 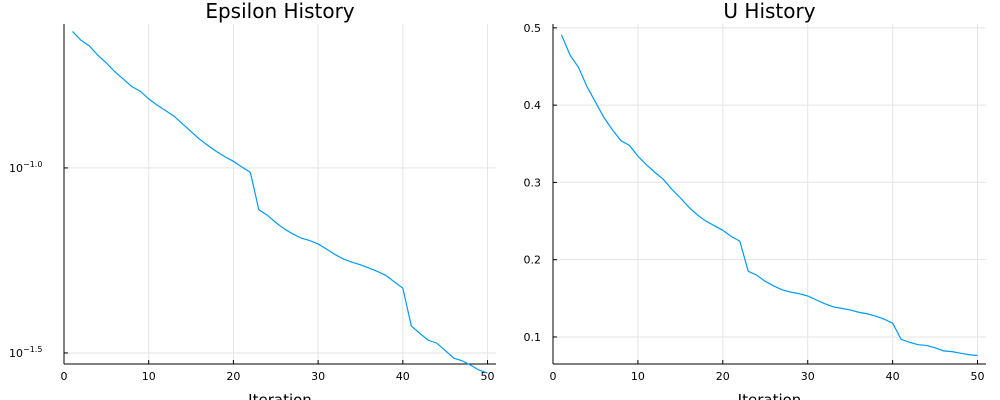 What do you see at coordinates (25, 352) in the screenshot?
I see `y-tick-label: 10−1.5` at bounding box center [25, 352].